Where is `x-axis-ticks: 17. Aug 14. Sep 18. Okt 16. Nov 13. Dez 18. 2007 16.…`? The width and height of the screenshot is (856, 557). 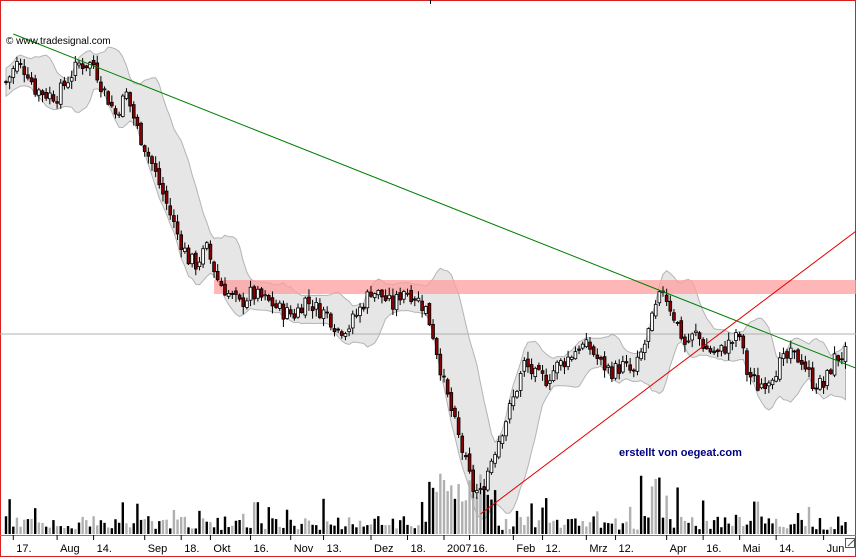
x-axis-ticks: 17. Aug 14. Sep 18. Okt 16. Nov 13. Dez 18. 2007 16.… is located at coordinates (428, 545).